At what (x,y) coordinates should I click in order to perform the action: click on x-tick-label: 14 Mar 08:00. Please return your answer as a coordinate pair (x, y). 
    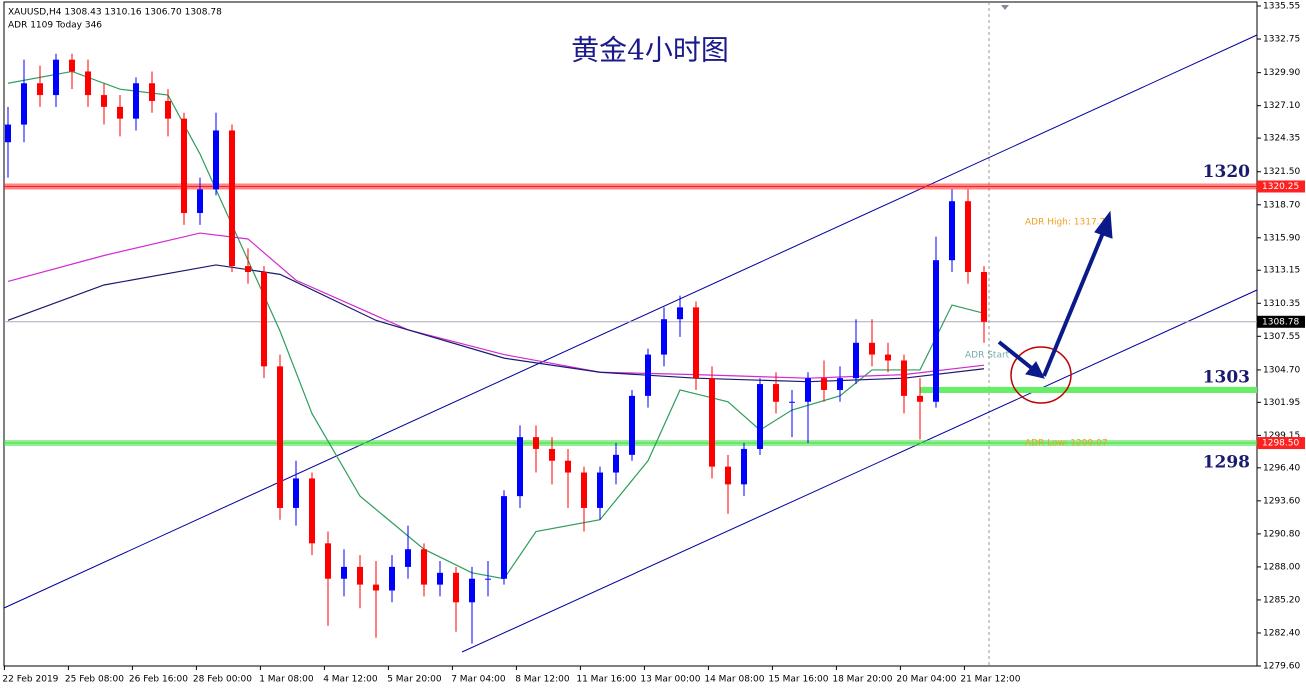
    Looking at the image, I should click on (734, 680).